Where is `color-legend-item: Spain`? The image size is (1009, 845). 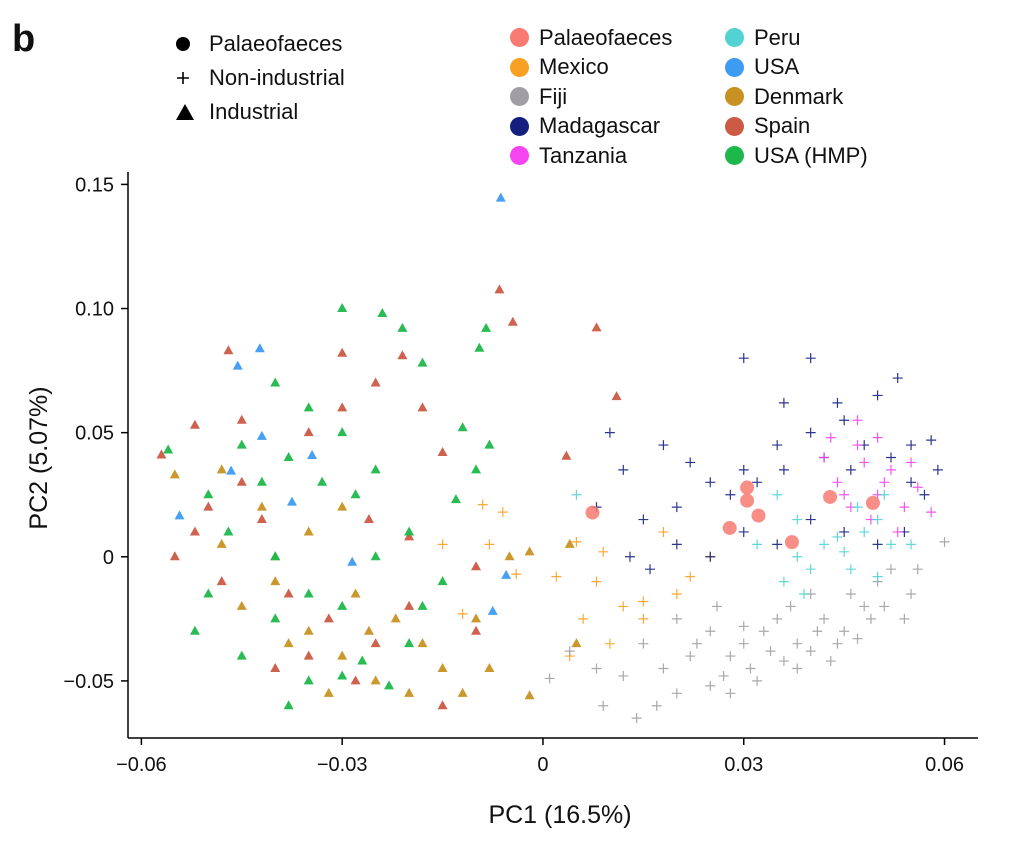 color-legend-item: Spain is located at coordinates (825, 127).